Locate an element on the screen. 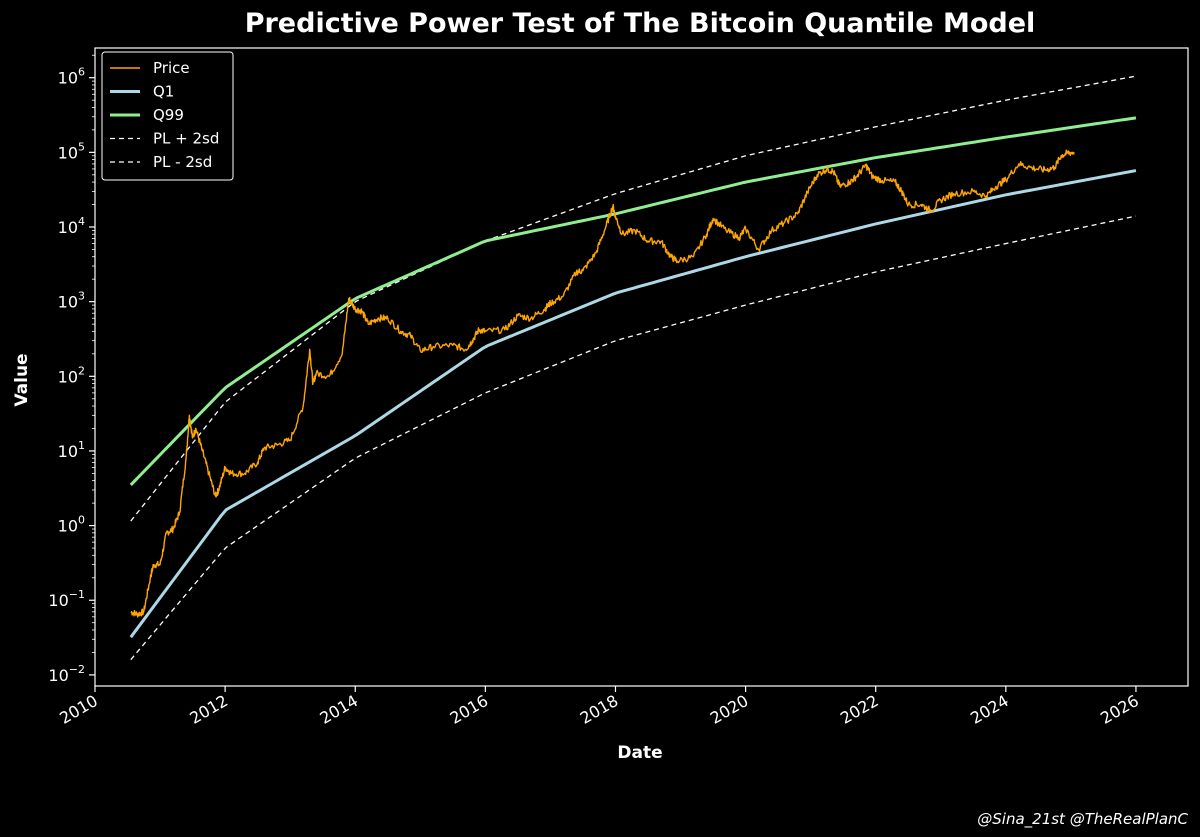  legend: Price Q1 Q99 PL + 2sd PL - 2sd is located at coordinates (167, 116).